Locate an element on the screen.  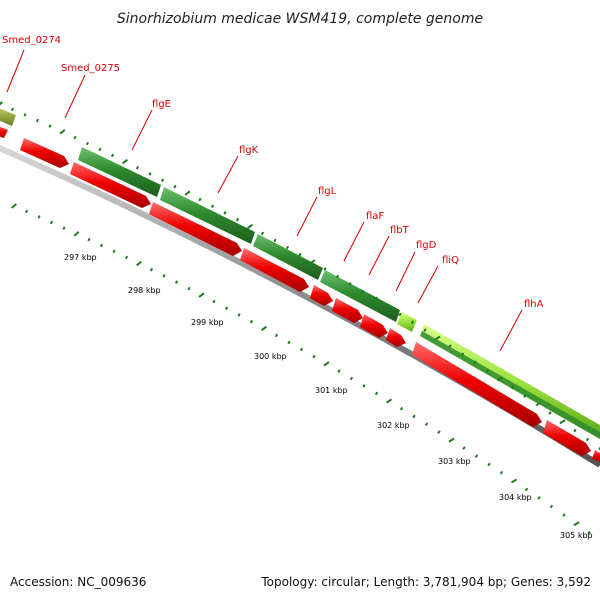
kbp-label-304: 304 kbp is located at coordinates (515, 497).